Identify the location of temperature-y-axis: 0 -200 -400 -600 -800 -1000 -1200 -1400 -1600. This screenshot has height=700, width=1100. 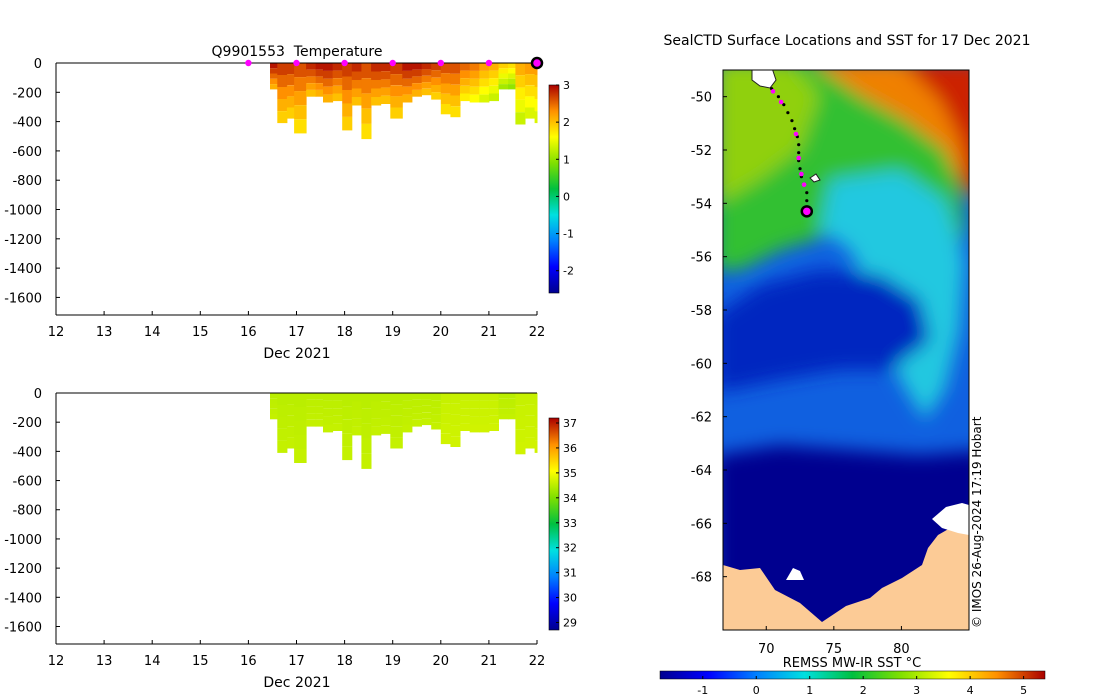
(32, 181).